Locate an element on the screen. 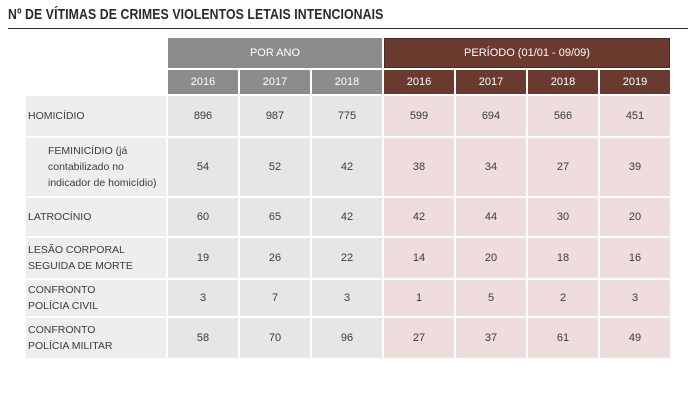 This screenshot has width=696, height=400. value-cell: 49 is located at coordinates (635, 337).